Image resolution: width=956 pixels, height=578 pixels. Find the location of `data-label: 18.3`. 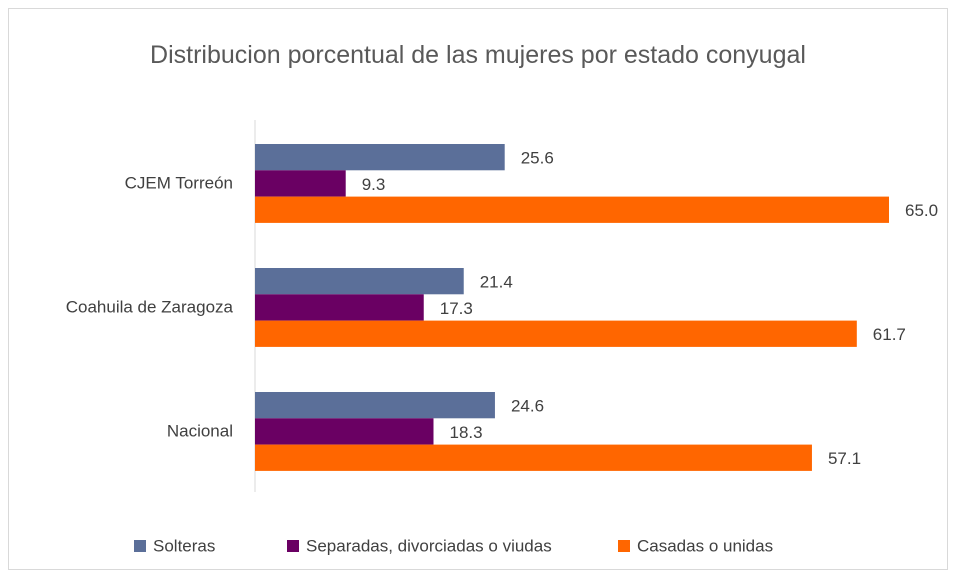

data-label: 18.3 is located at coordinates (465, 432).